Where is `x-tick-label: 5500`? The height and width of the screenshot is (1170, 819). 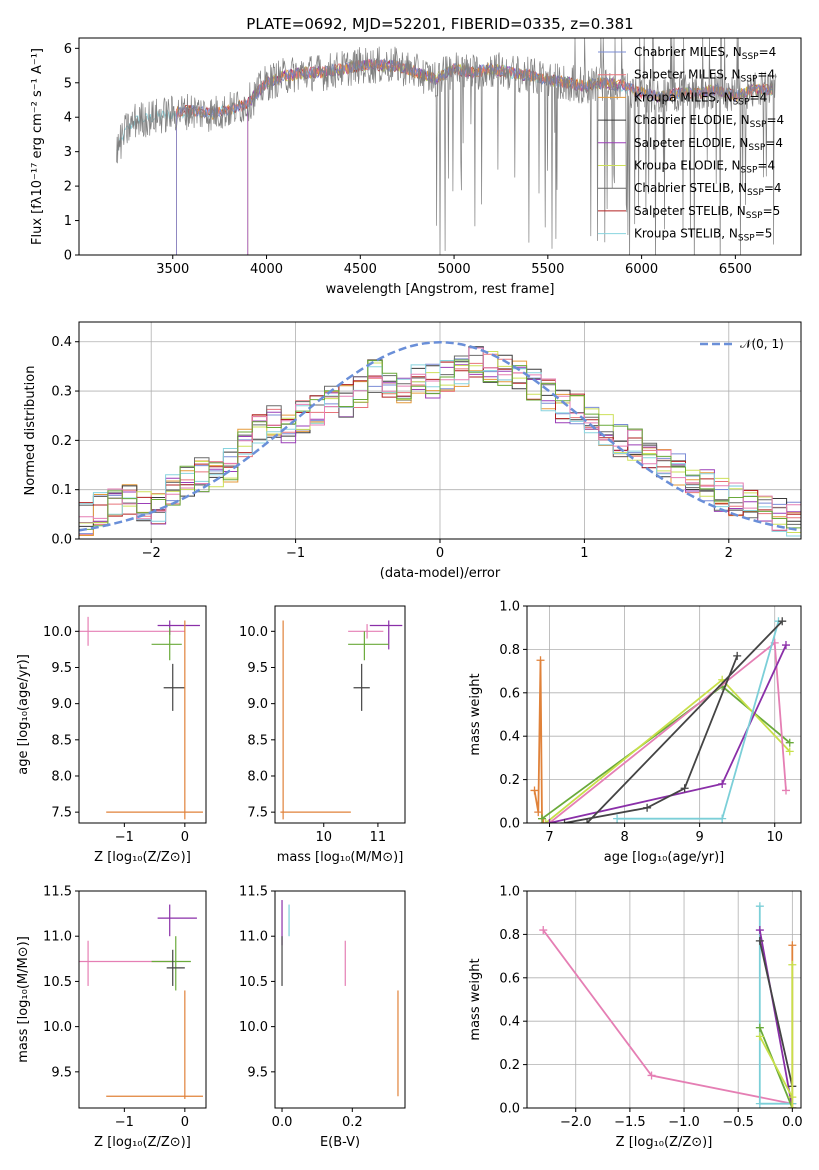 x-tick-label: 5500 is located at coordinates (547, 269).